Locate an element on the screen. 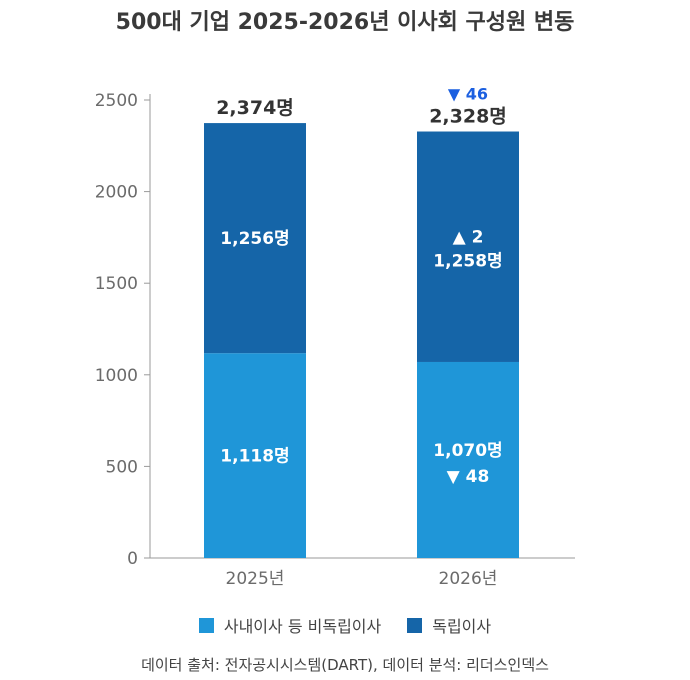 This screenshot has height=680, width=690. legend-swatch-inside is located at coordinates (206, 625).